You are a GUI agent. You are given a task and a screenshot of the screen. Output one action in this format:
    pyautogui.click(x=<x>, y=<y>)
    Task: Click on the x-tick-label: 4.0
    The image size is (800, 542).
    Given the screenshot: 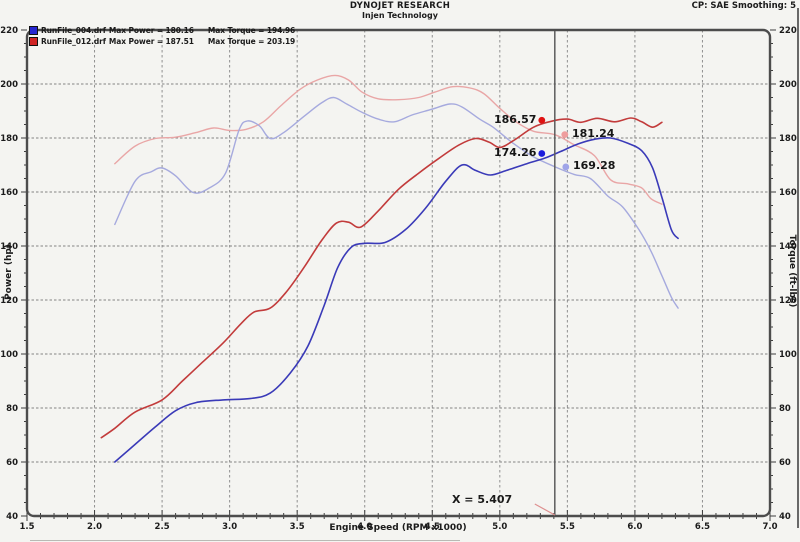 What is the action you would take?
    pyautogui.click(x=364, y=527)
    